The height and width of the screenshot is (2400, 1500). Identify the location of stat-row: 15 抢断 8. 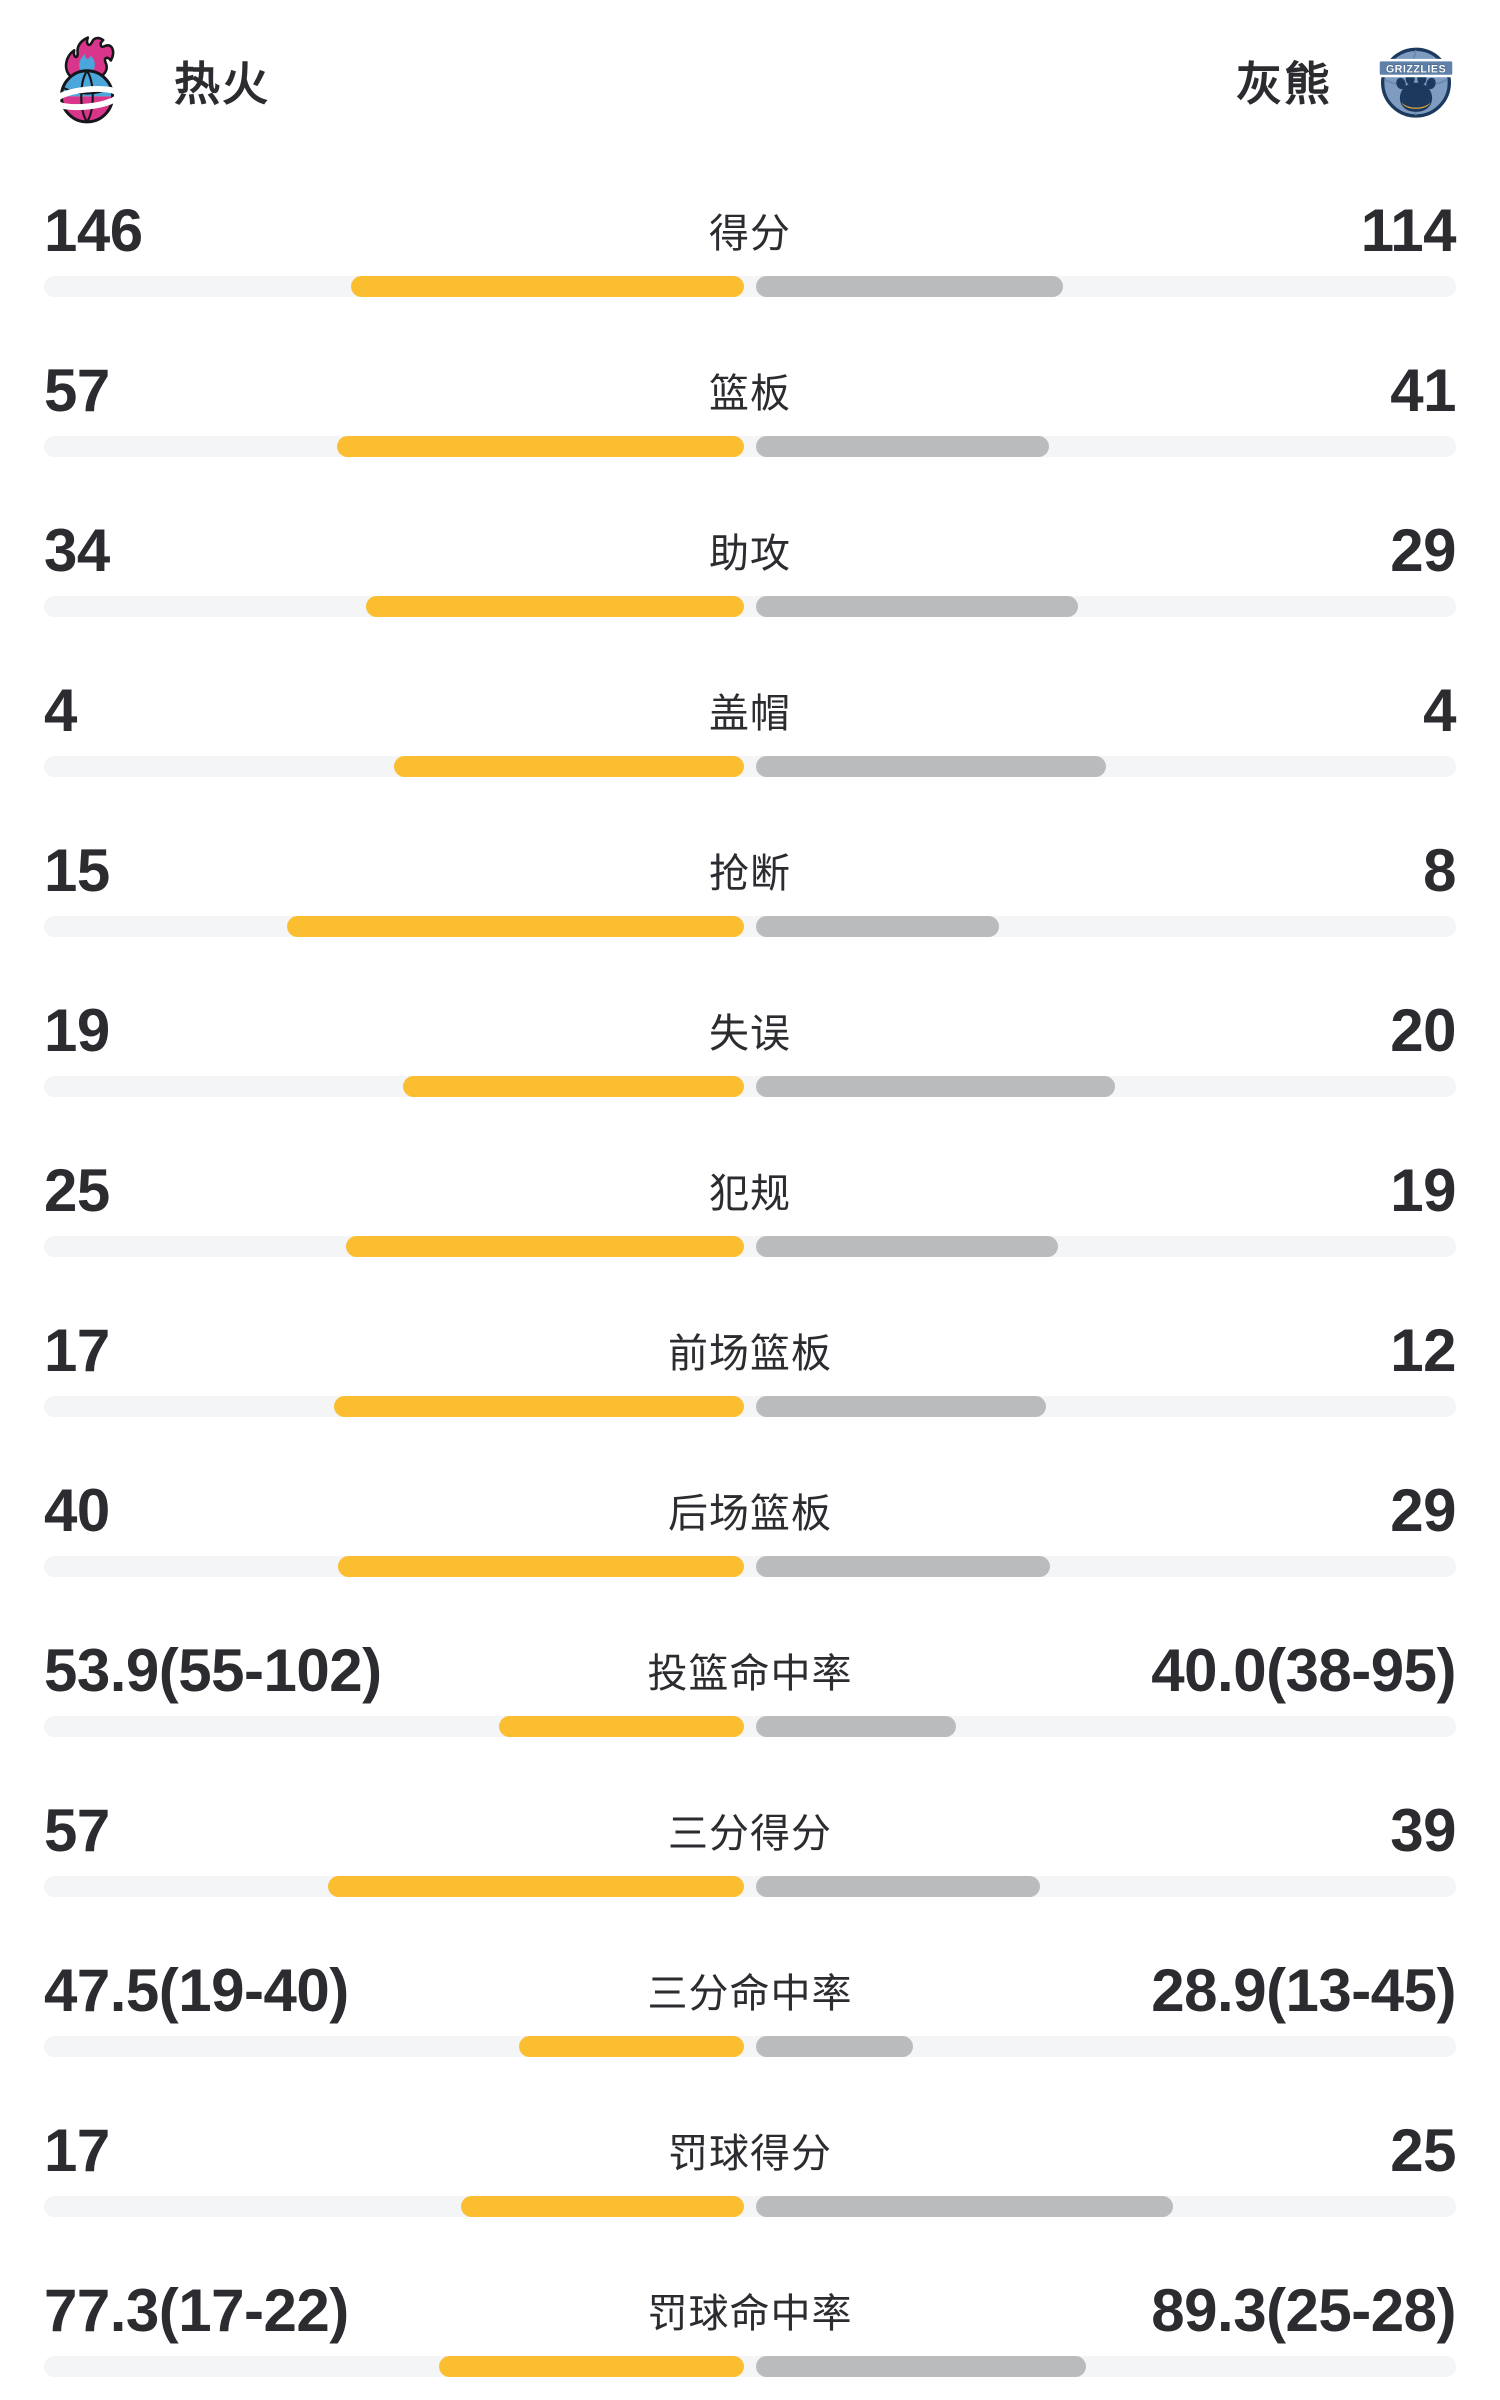
(750, 870).